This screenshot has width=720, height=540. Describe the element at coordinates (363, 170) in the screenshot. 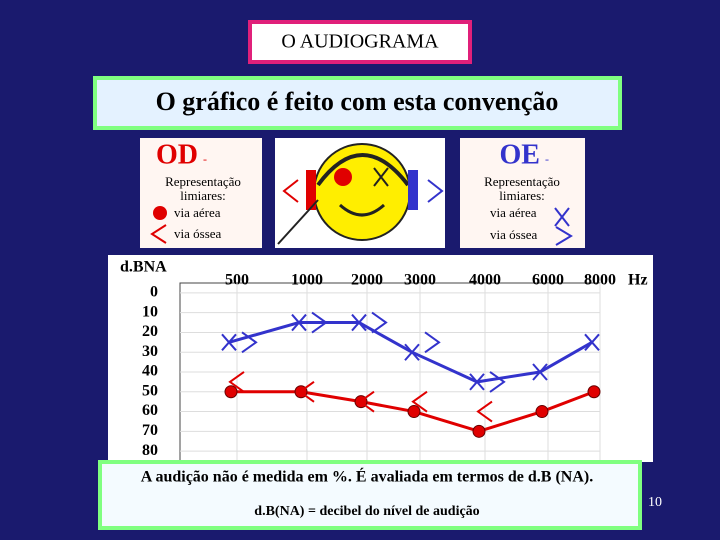

I see `headphones` at that location.